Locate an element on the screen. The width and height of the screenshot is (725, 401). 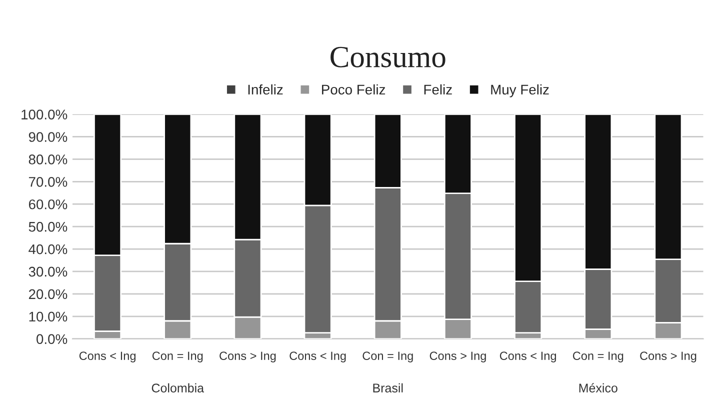
legend-label: Infeliz is located at coordinates (265, 89).